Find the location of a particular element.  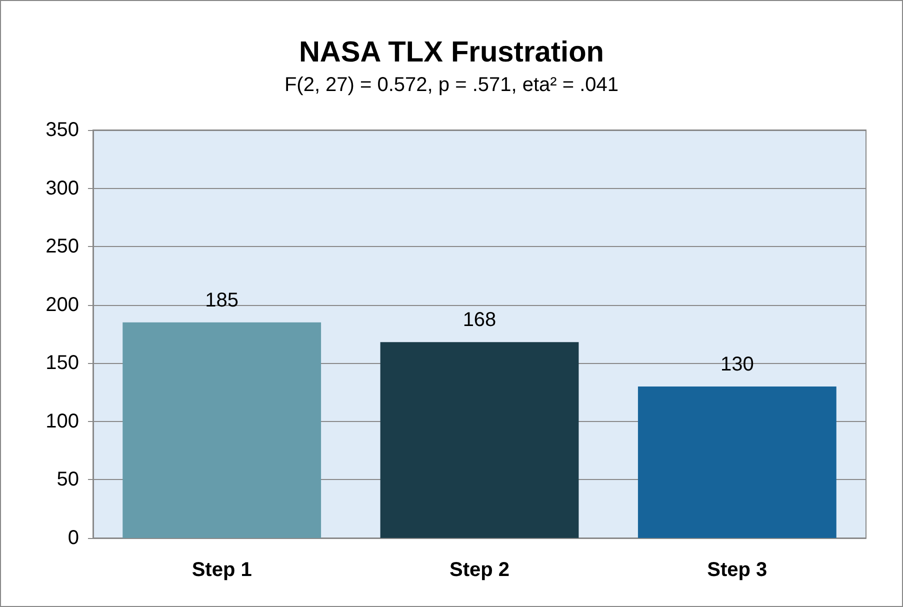

x-tick-label: Step 1 is located at coordinates (222, 570).